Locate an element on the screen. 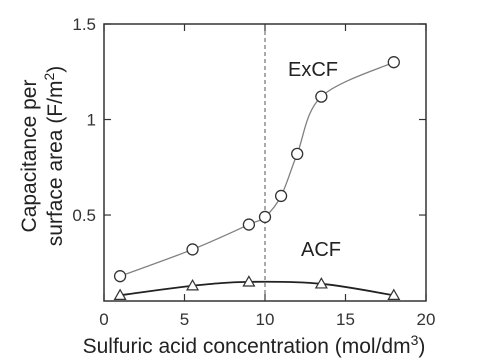 The width and height of the screenshot is (484, 361). y-tick-label: 0.5 is located at coordinates (84, 215).